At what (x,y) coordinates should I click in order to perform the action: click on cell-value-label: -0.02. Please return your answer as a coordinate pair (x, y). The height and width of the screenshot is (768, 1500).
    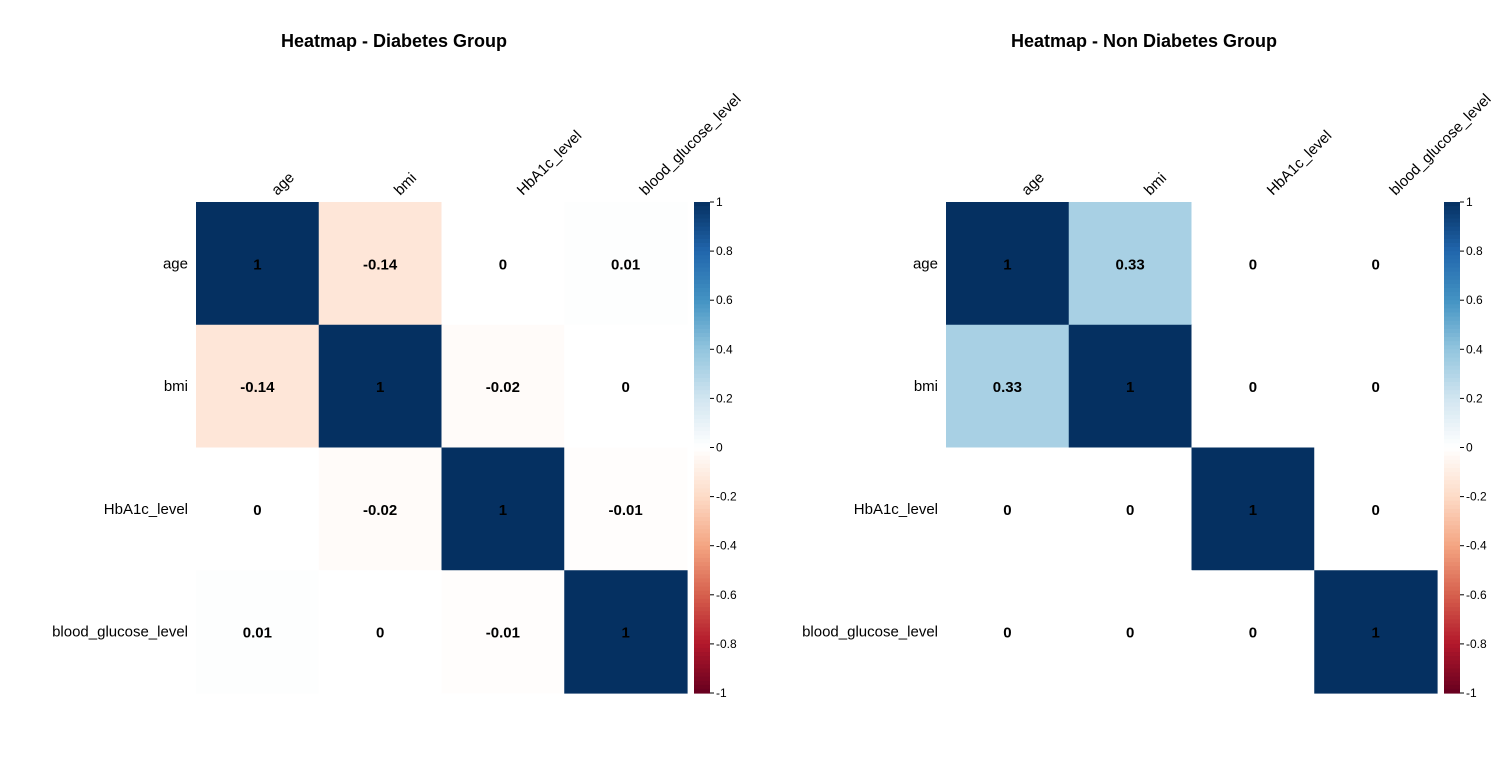
    Looking at the image, I should click on (380, 510).